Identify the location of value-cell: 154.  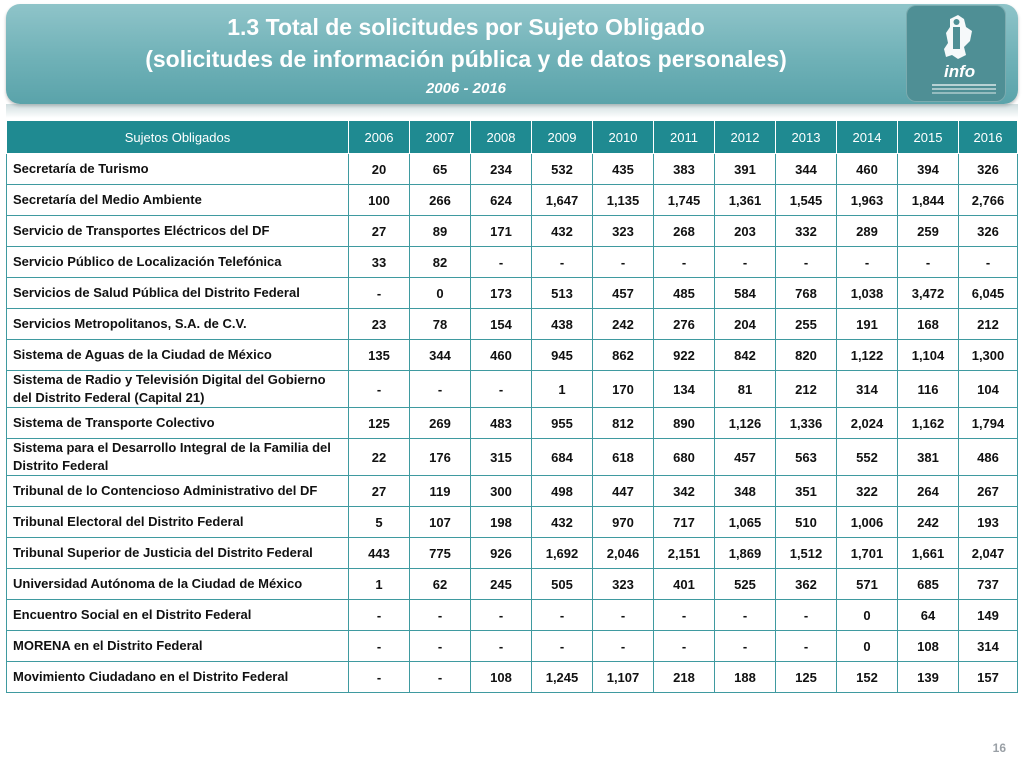
(501, 324).